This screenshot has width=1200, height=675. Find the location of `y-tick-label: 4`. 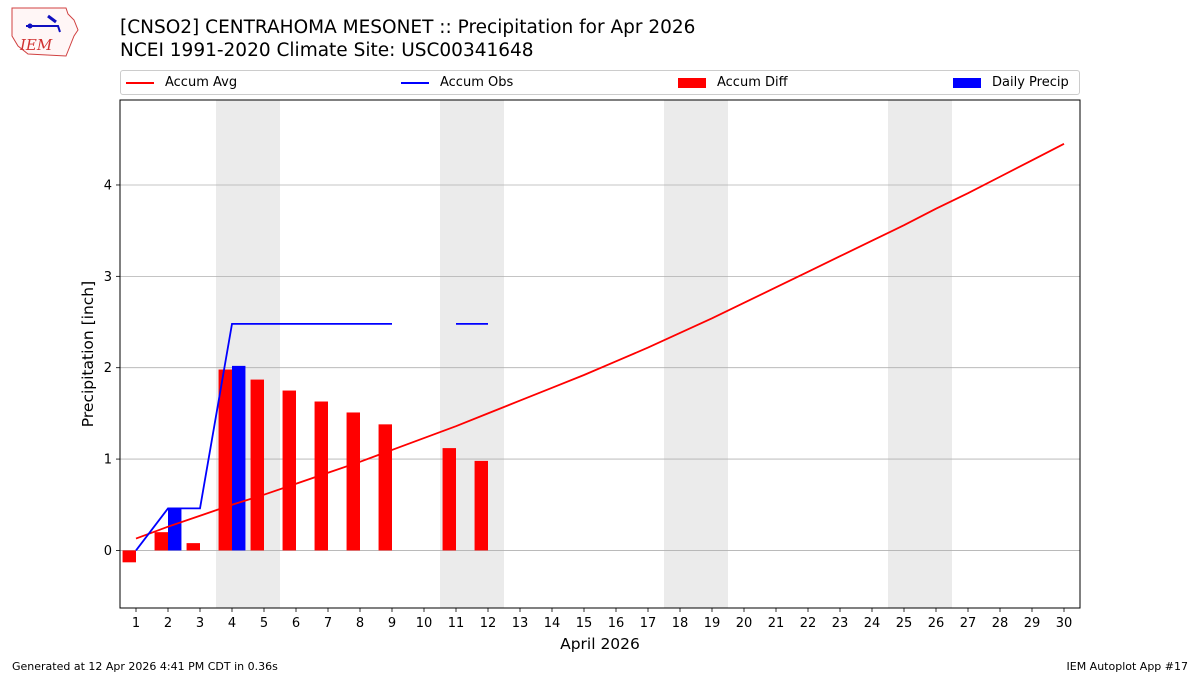

y-tick-label: 4 is located at coordinates (108, 185).